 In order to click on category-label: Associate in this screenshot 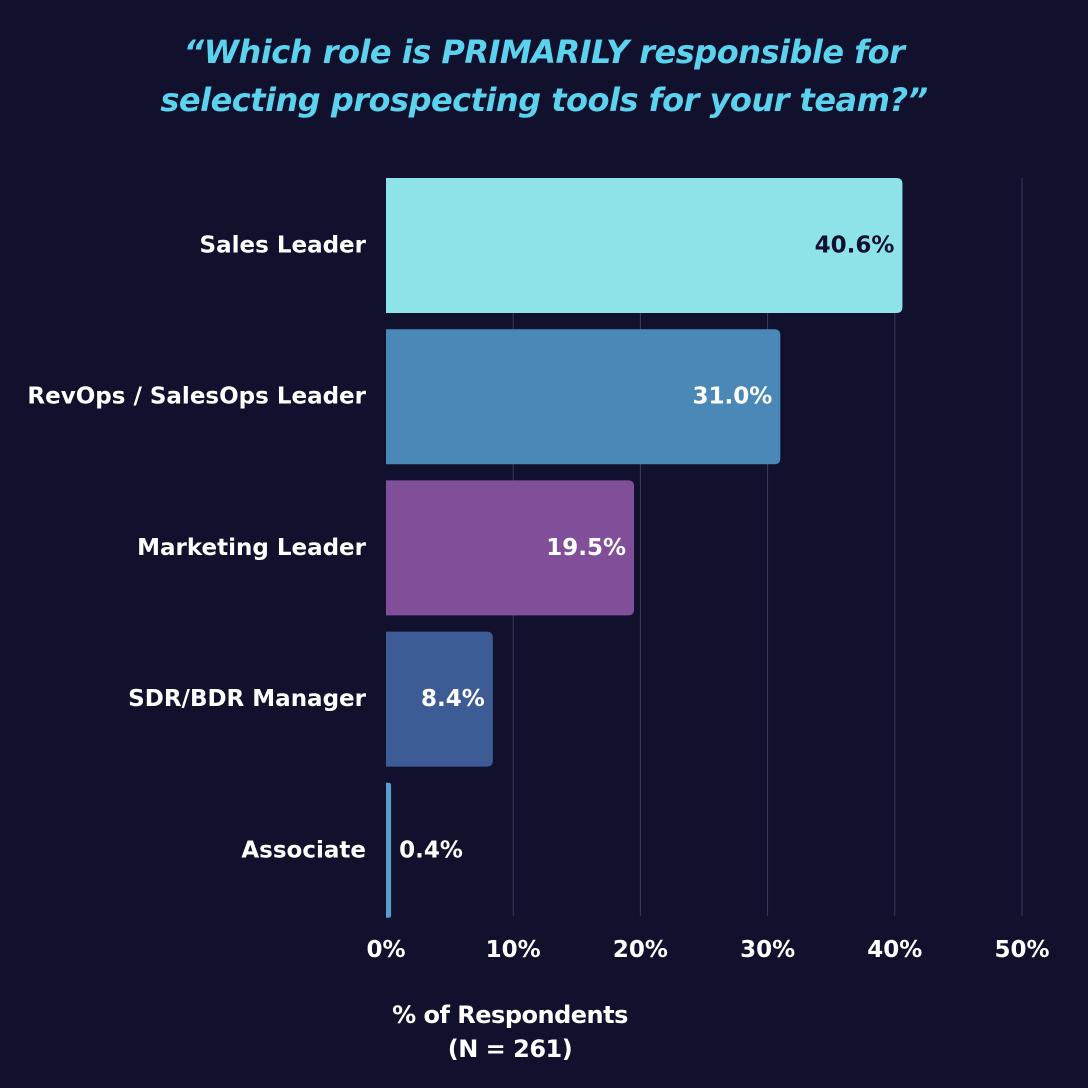, I will do `click(303, 850)`.